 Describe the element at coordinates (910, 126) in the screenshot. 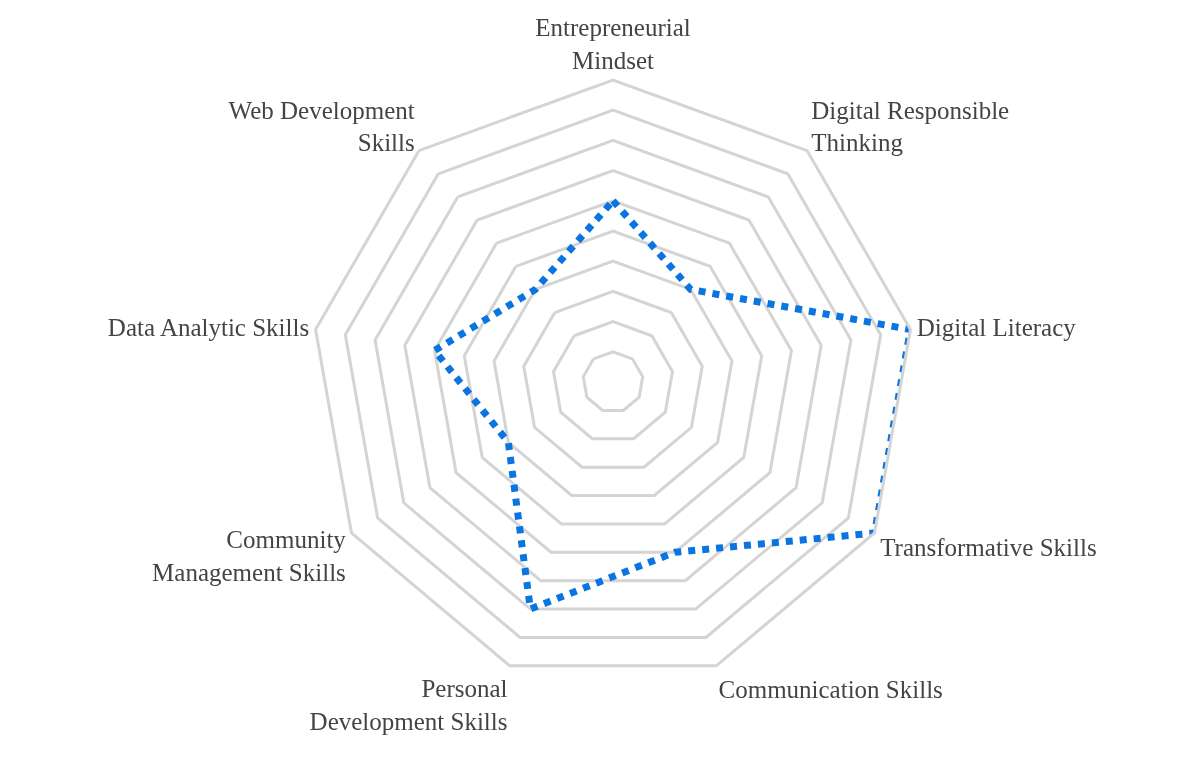

I see `spoke-label: Digital Responsible Thinking` at that location.